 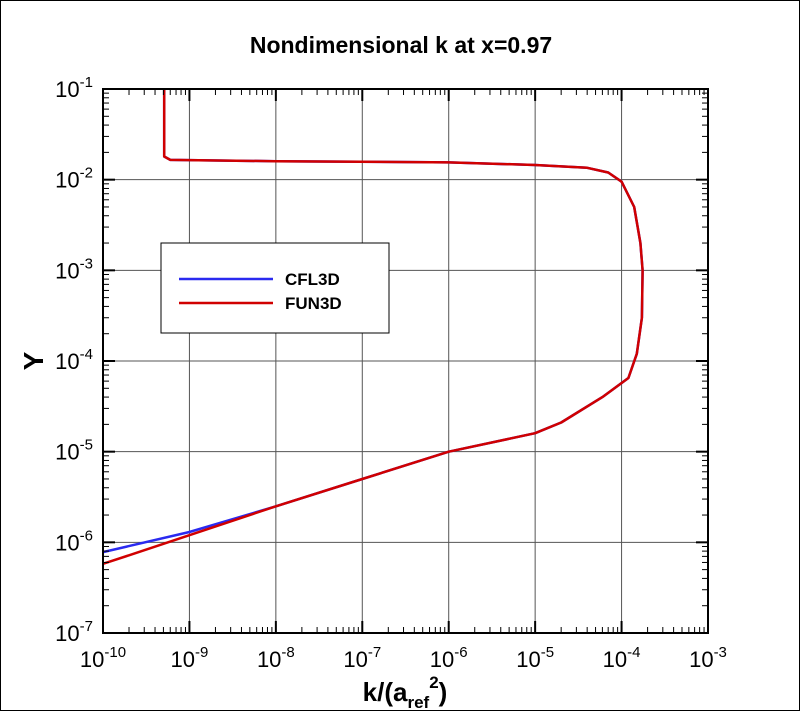 I want to click on x-label-sub: ref, so click(x=418, y=701).